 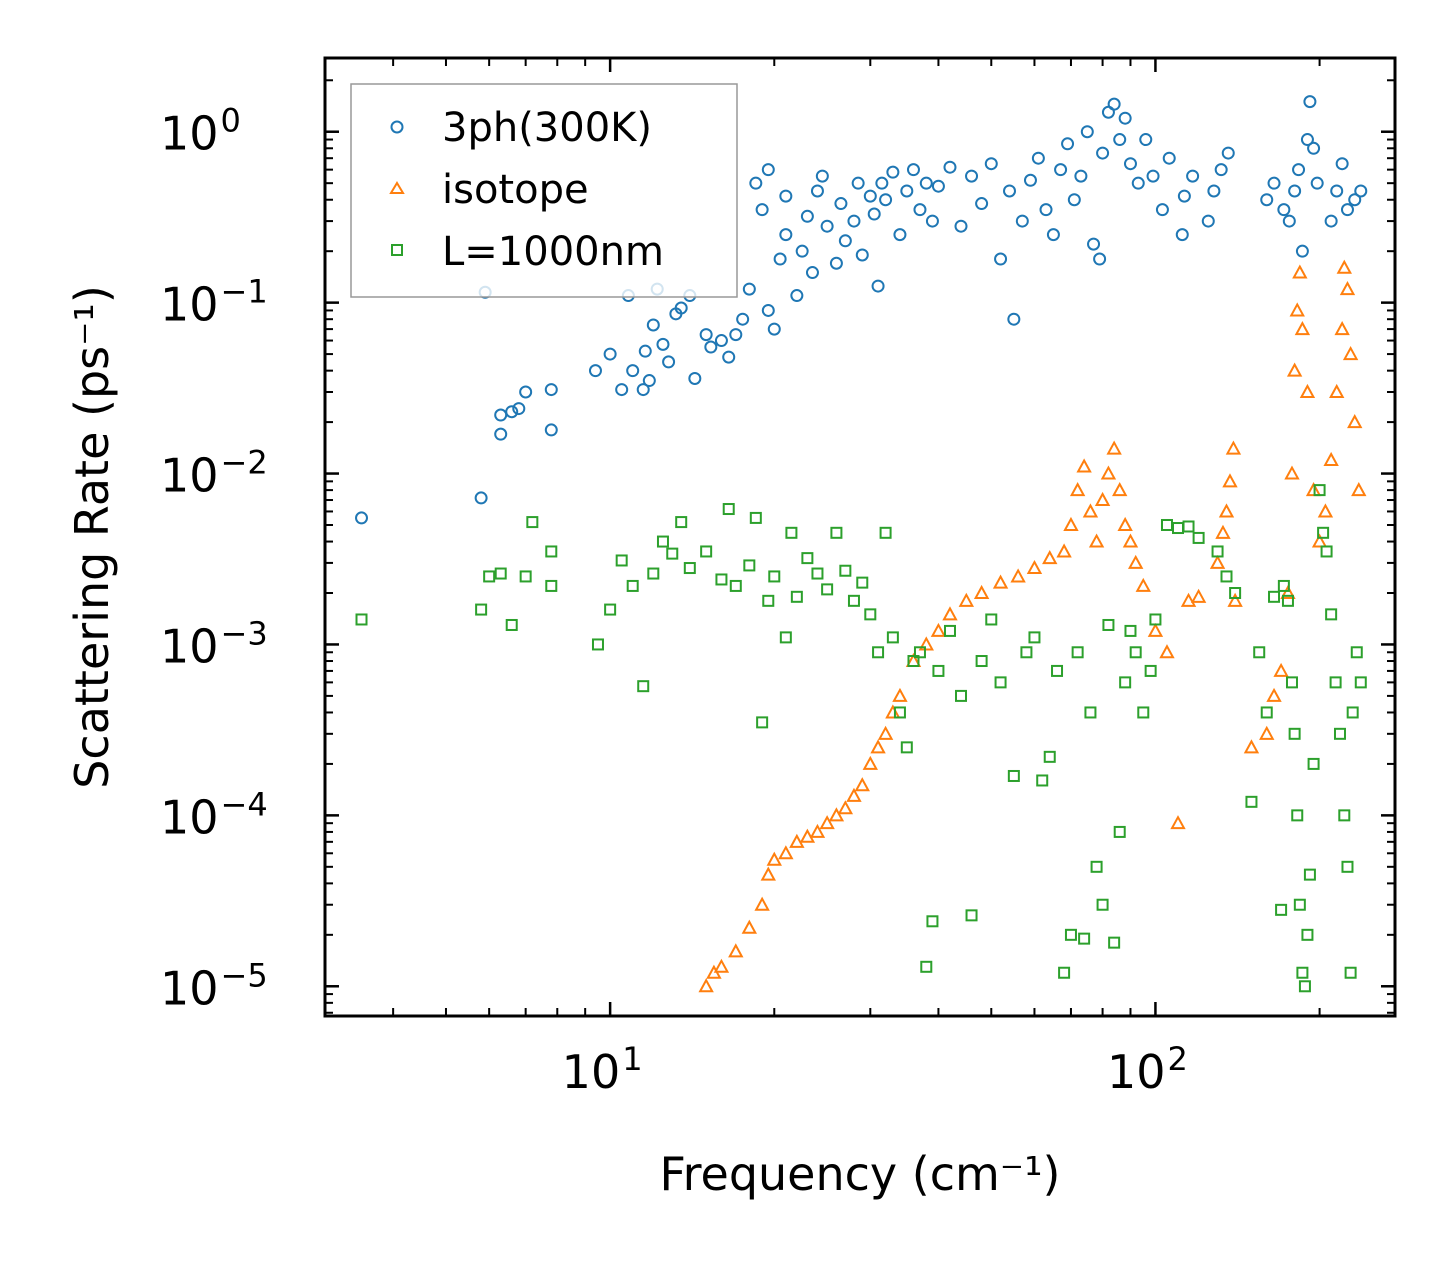 What do you see at coordinates (397, 127) in the screenshot?
I see `legend-marker-3ph` at bounding box center [397, 127].